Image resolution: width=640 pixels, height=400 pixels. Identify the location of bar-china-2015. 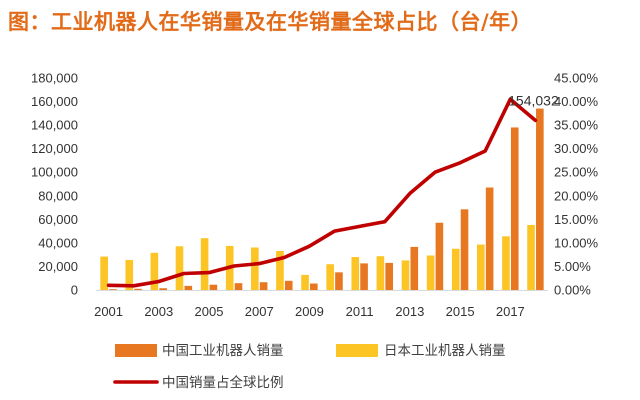
(464, 249).